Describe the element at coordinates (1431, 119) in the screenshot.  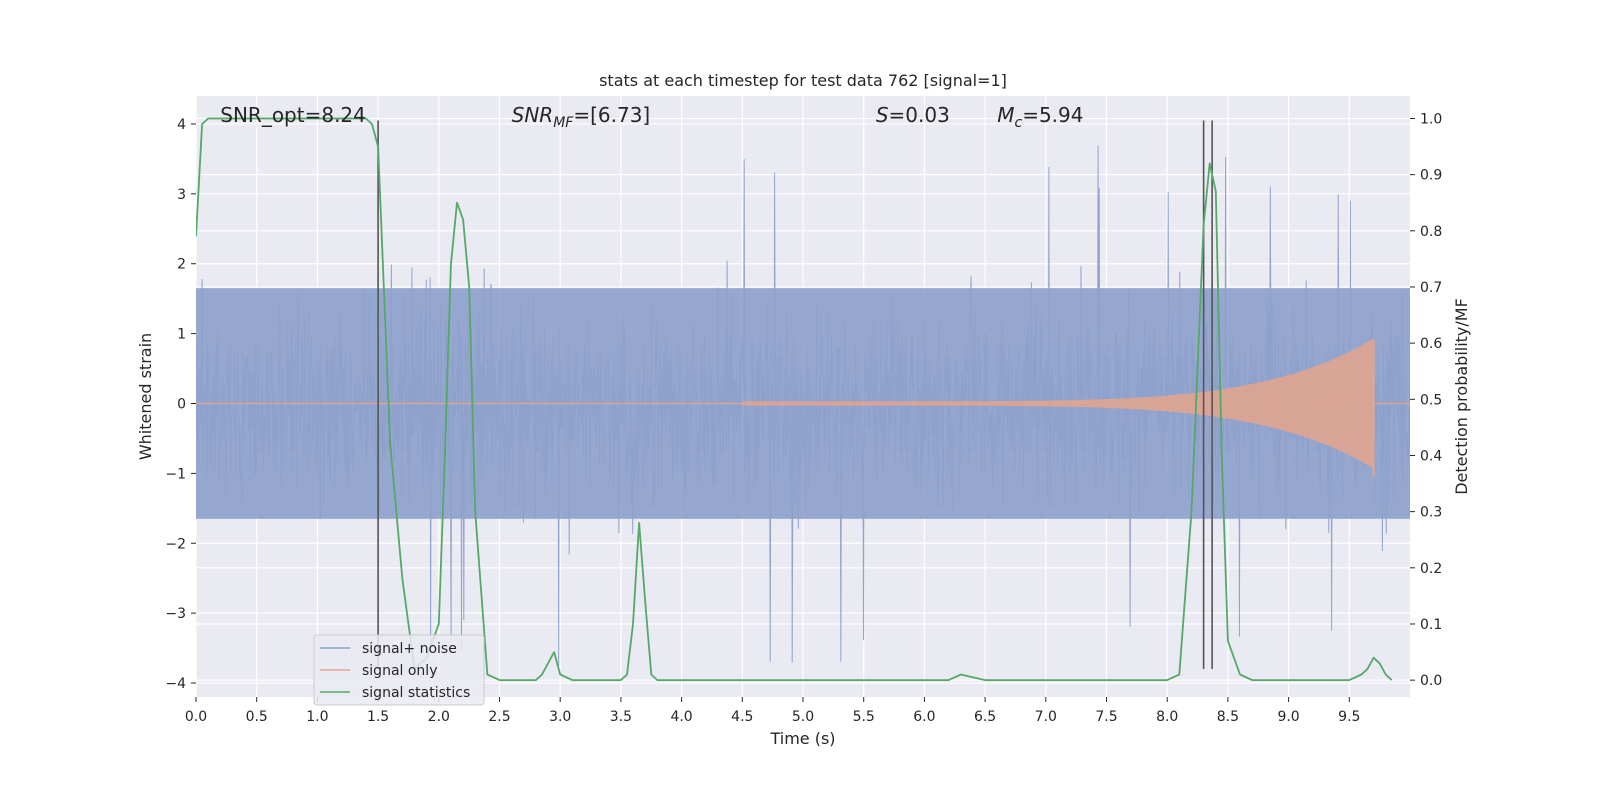
I see `y-right-tick-label: 1.0` at that location.